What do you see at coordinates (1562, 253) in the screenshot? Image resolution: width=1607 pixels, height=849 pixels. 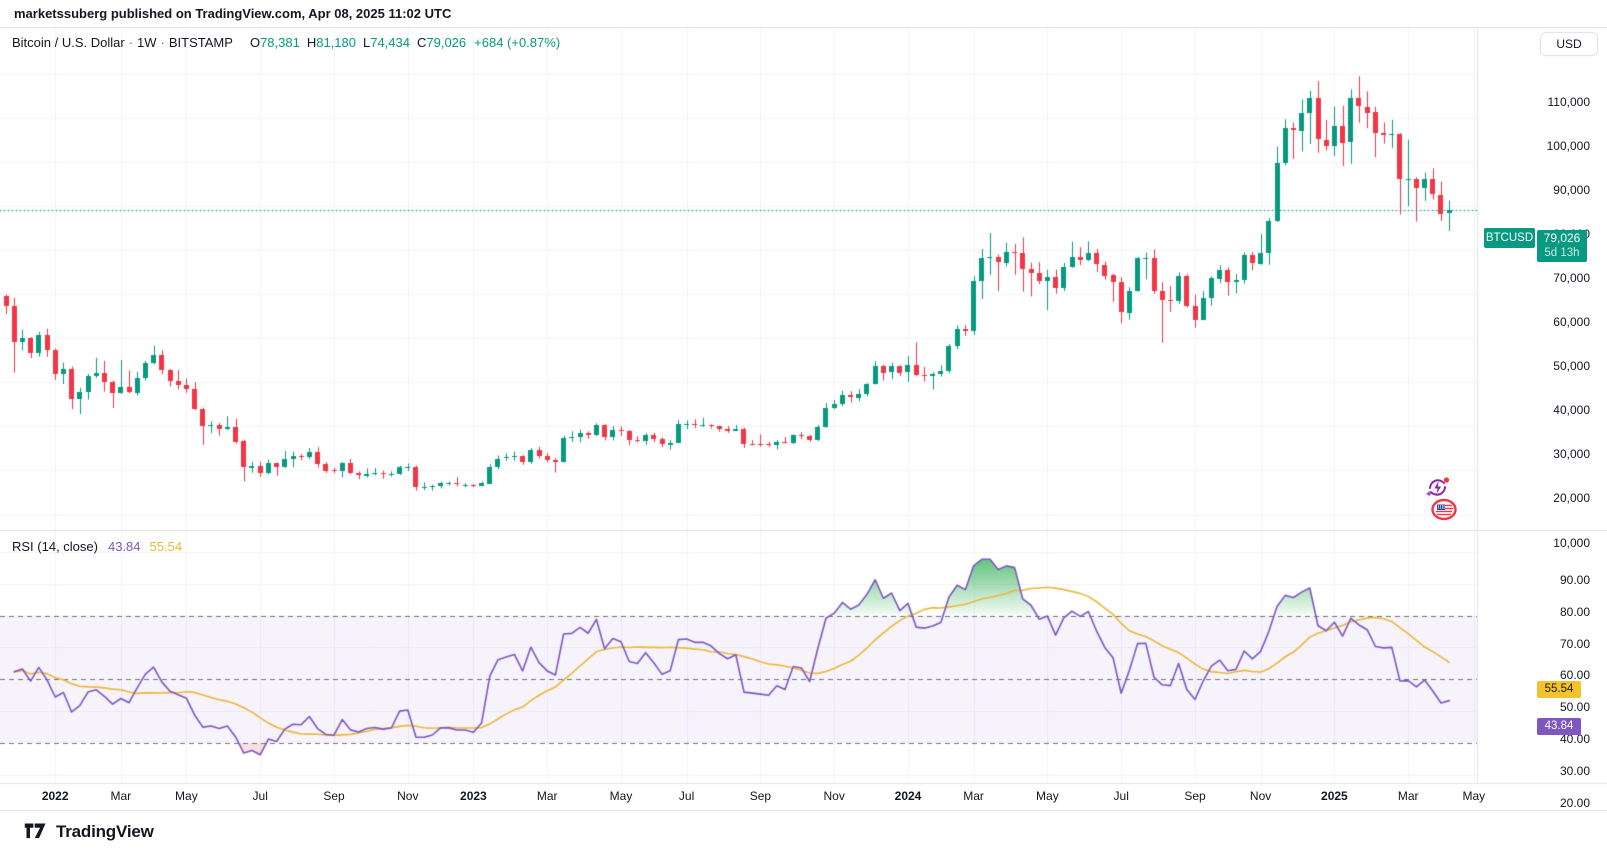 I see `bar-countdown: 5d 13h` at bounding box center [1562, 253].